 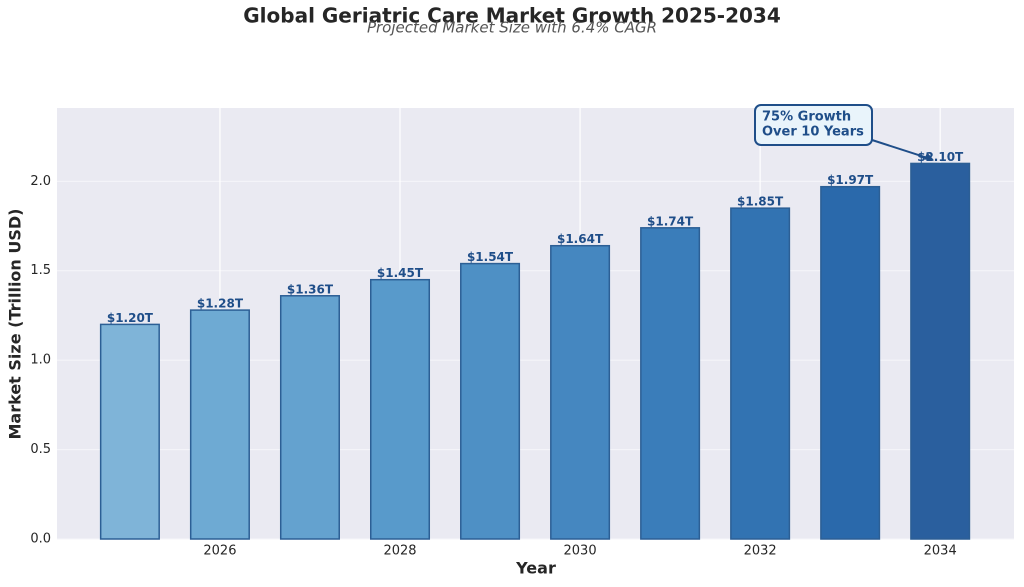 I want to click on value-label: $1.85T, so click(x=760, y=202).